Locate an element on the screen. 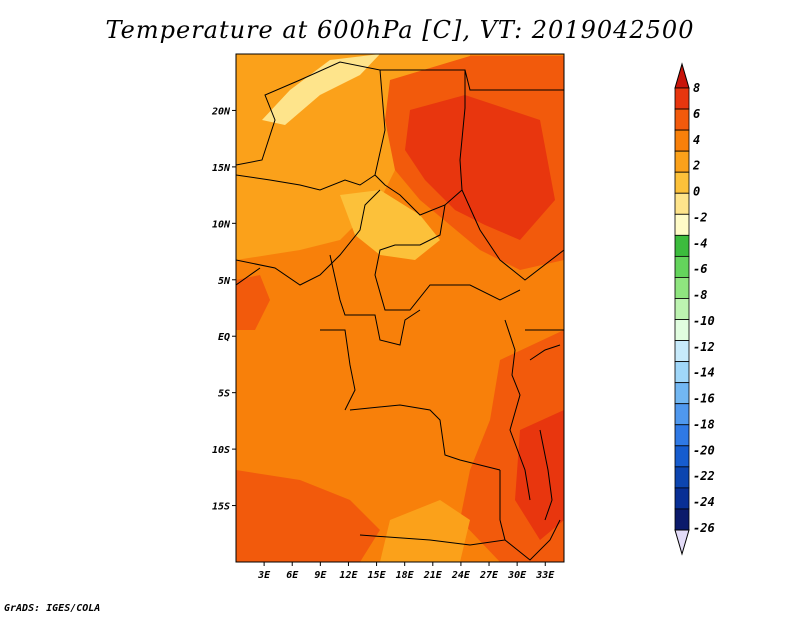  colorbar-label-1: 6 is located at coordinates (696, 114).